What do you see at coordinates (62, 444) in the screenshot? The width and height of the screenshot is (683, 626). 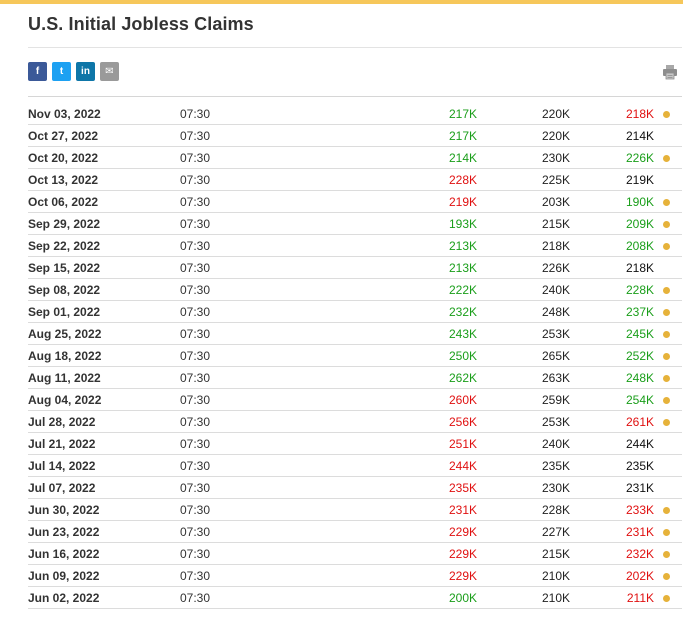 I see `release-date: Jul 21, 2022` at bounding box center [62, 444].